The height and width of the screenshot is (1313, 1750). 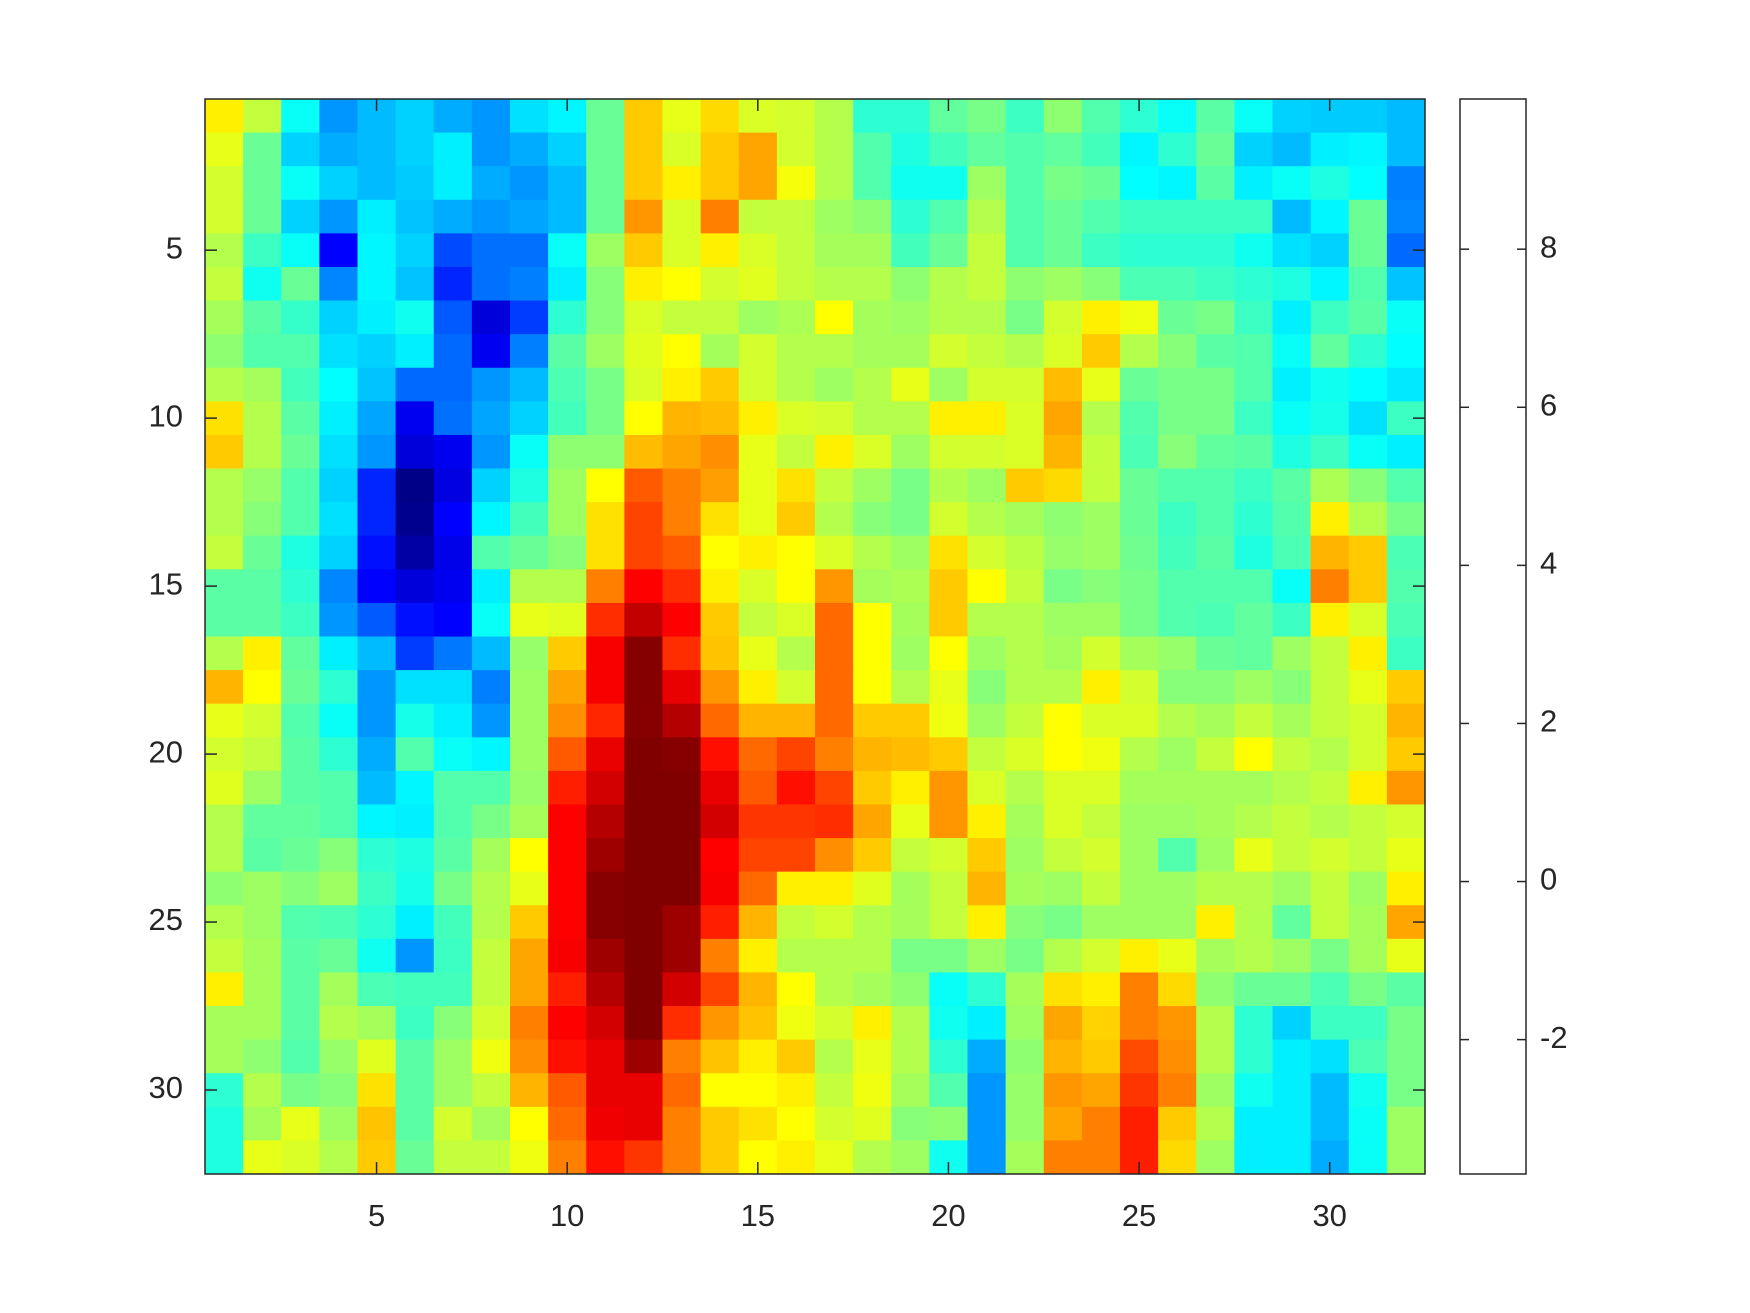 What do you see at coordinates (1548, 721) in the screenshot?
I see `colorbar-tick-label: 2` at bounding box center [1548, 721].